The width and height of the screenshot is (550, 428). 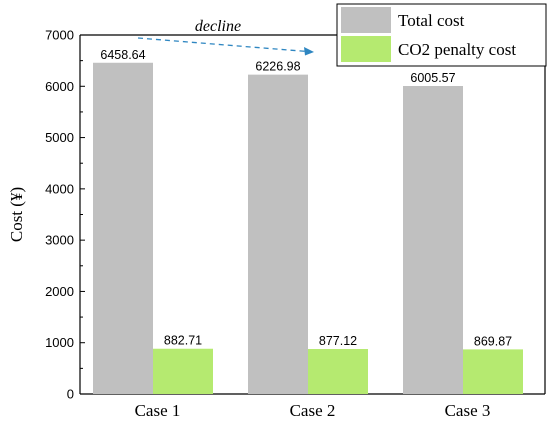 What do you see at coordinates (313, 410) in the screenshot?
I see `x-tick-label: Case 2` at bounding box center [313, 410].